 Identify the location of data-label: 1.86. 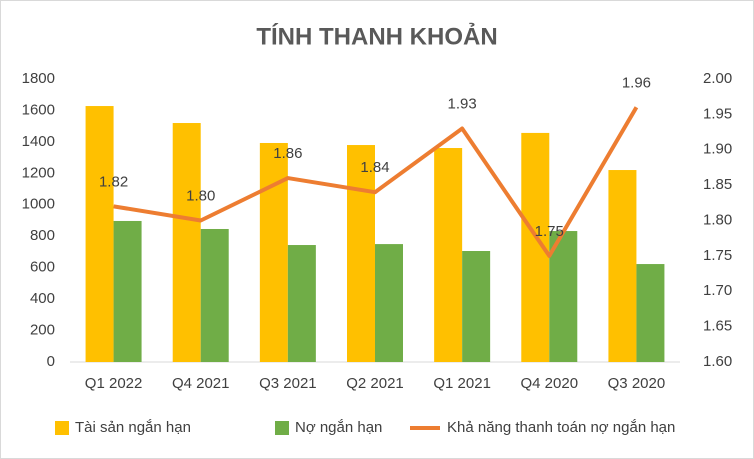
(287, 153).